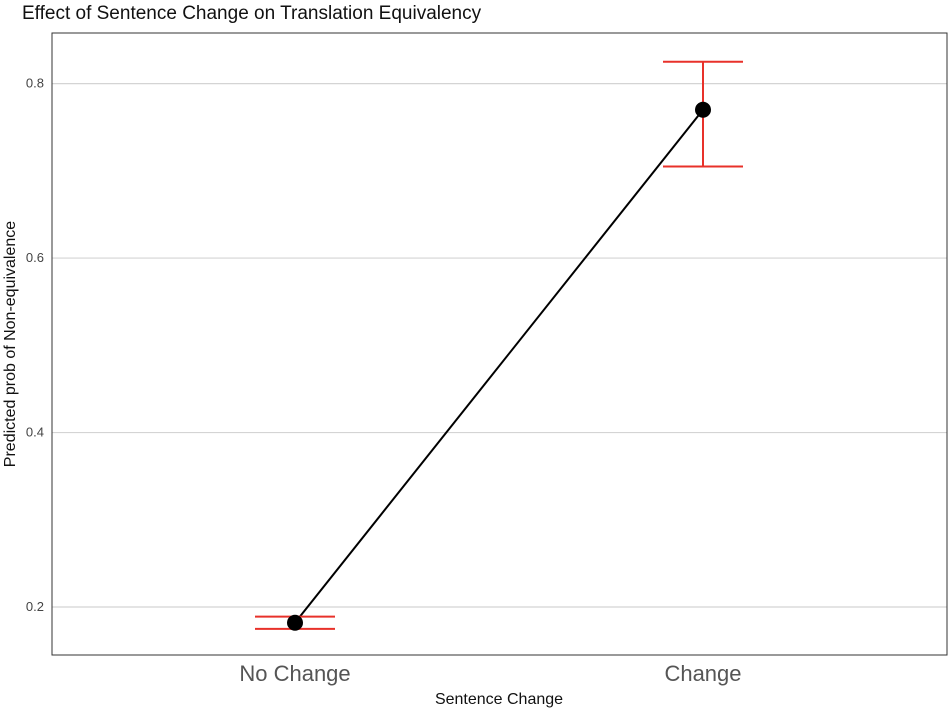 Image resolution: width=950 pixels, height=710 pixels. I want to click on x-tick-label: No Change, so click(294, 673).